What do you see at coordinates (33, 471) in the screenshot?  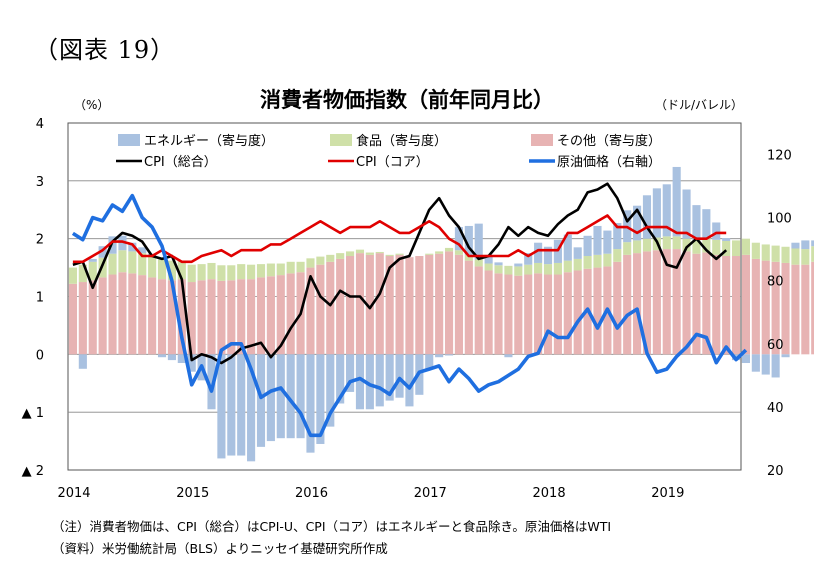 I see `y-left-tick-label: ▲ 2` at bounding box center [33, 471].